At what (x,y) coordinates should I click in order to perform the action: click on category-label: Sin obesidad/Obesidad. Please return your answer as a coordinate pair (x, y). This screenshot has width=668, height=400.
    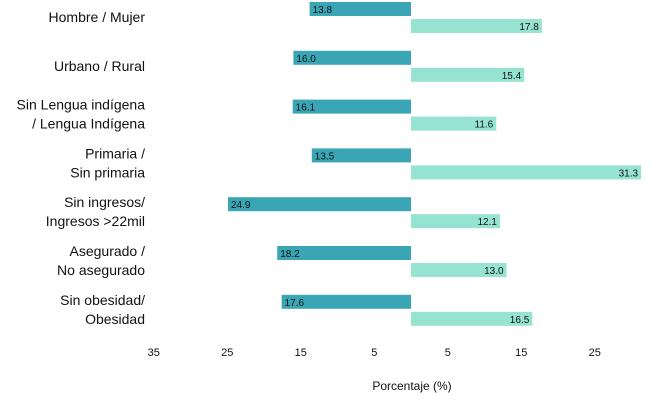
    Looking at the image, I should click on (102, 309).